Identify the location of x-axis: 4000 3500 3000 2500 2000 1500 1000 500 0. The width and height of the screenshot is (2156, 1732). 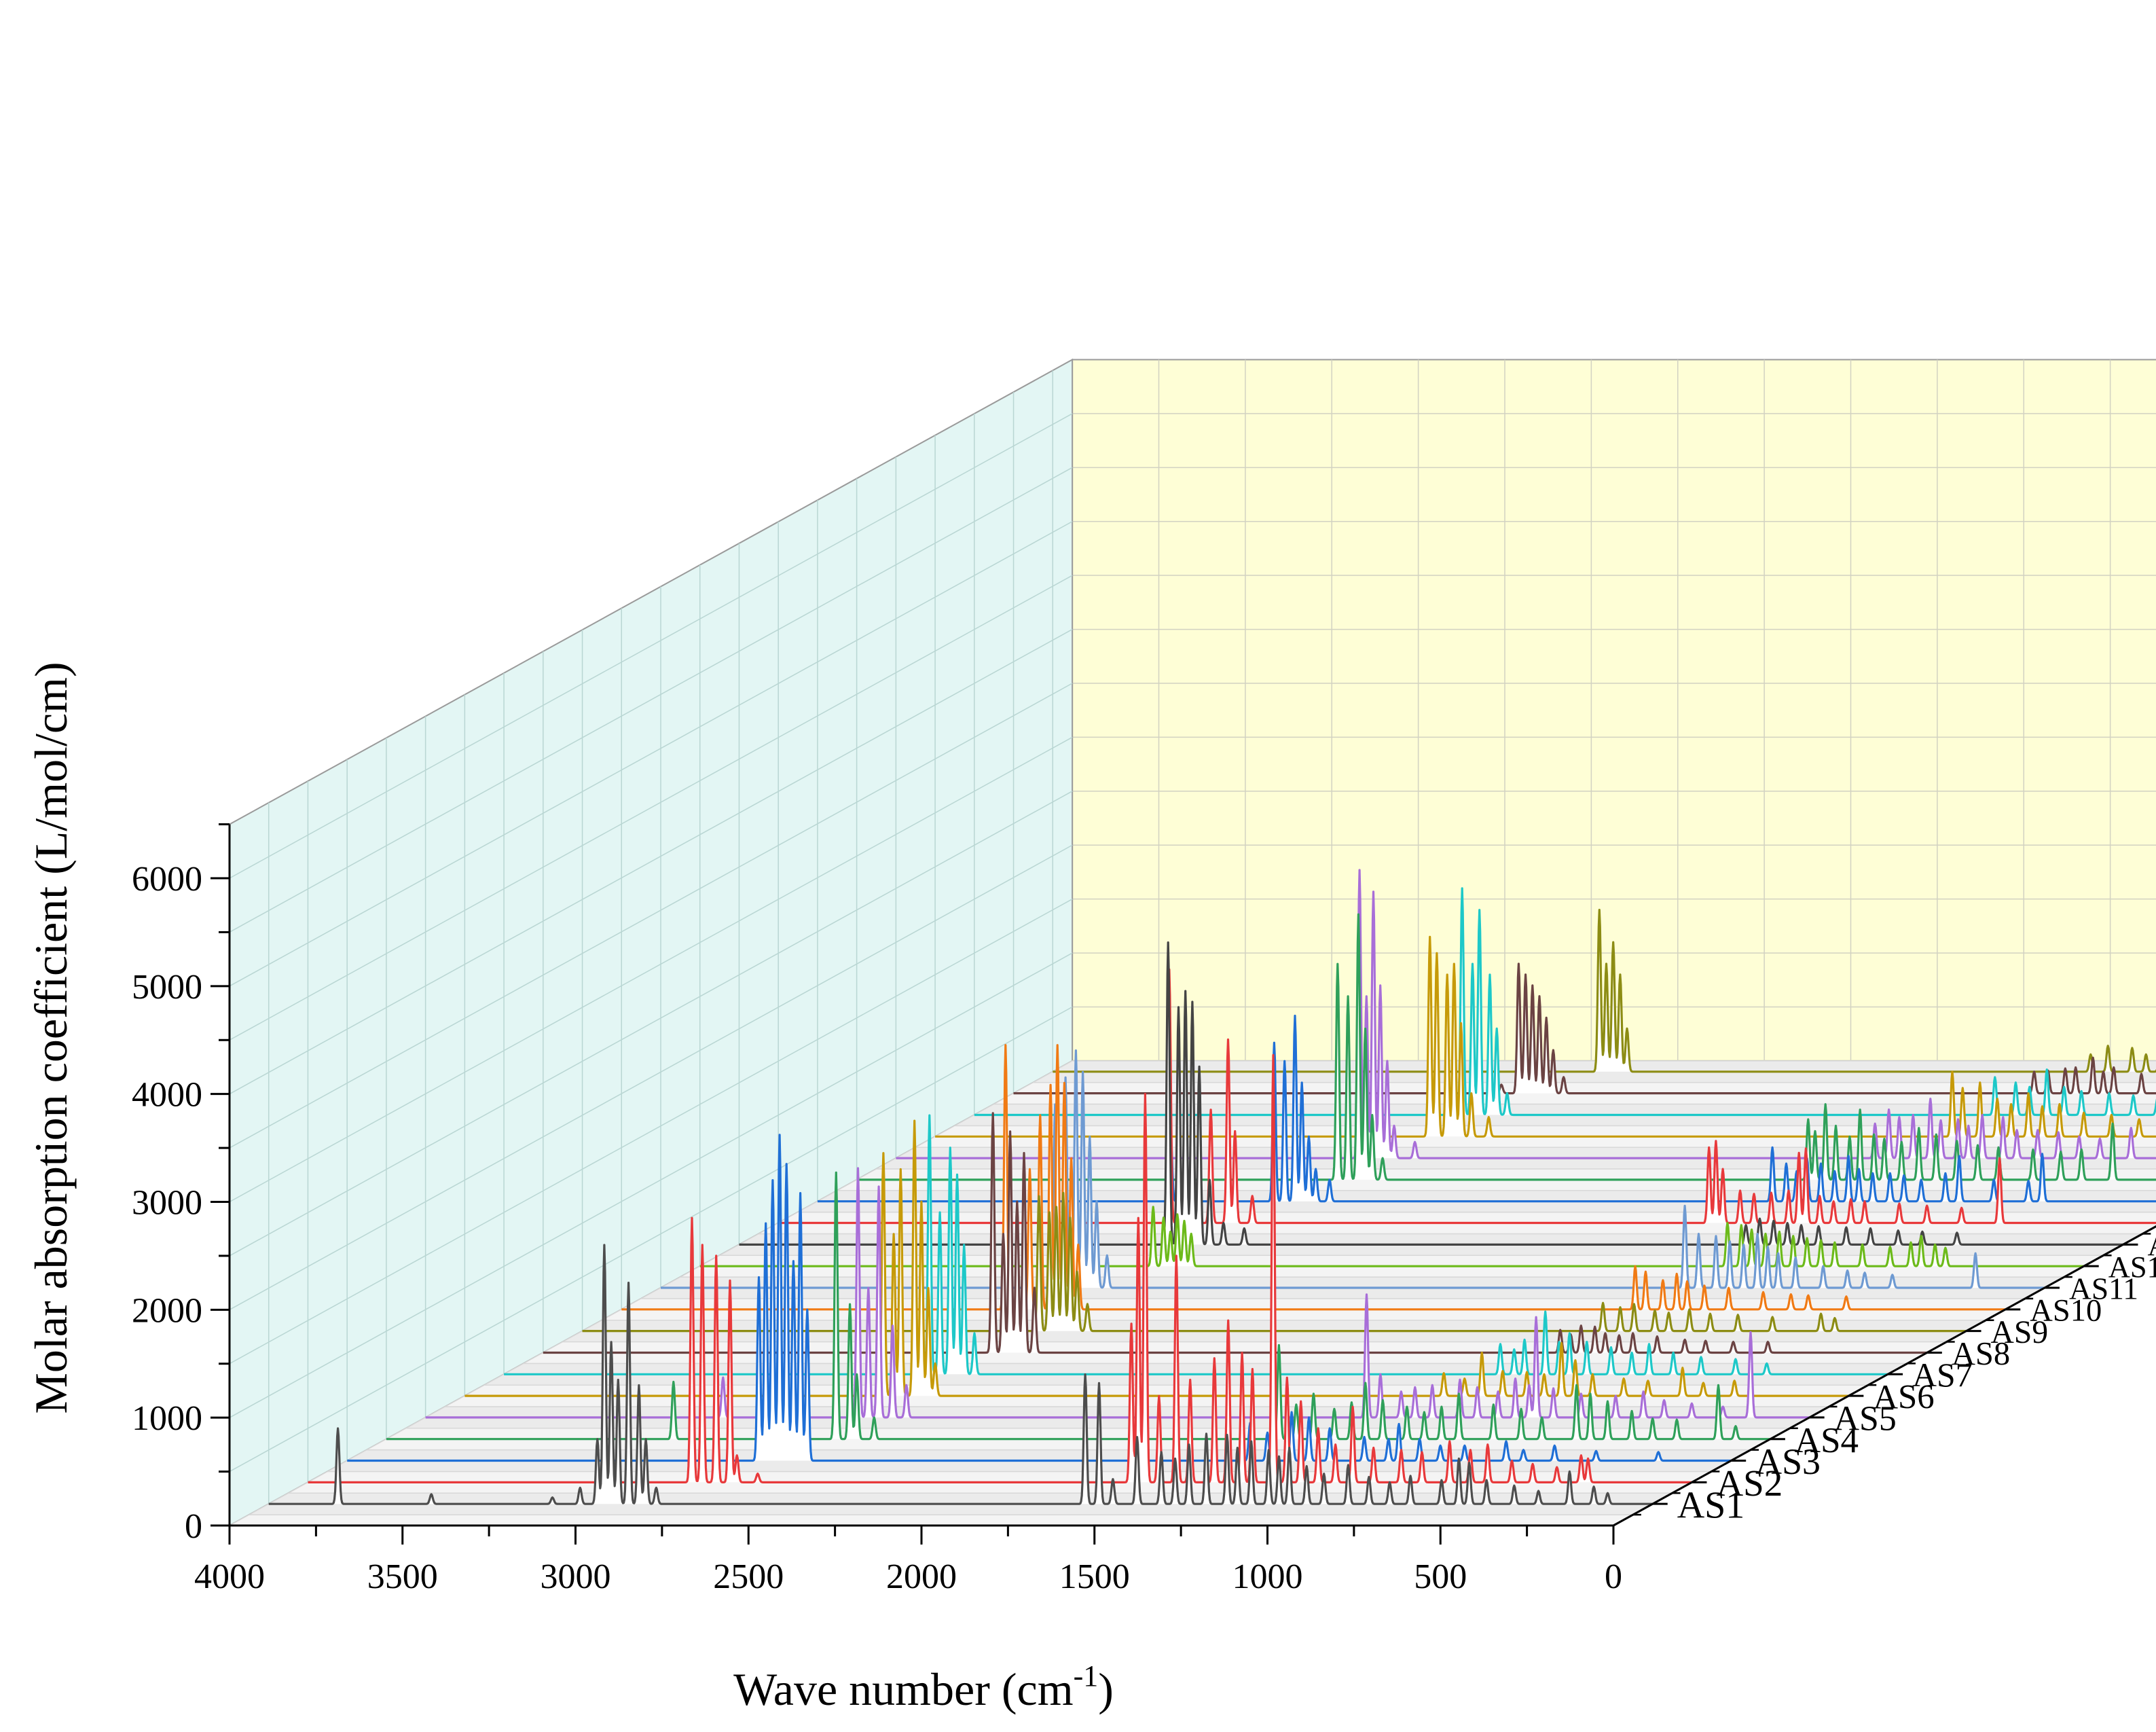
(908, 1560).